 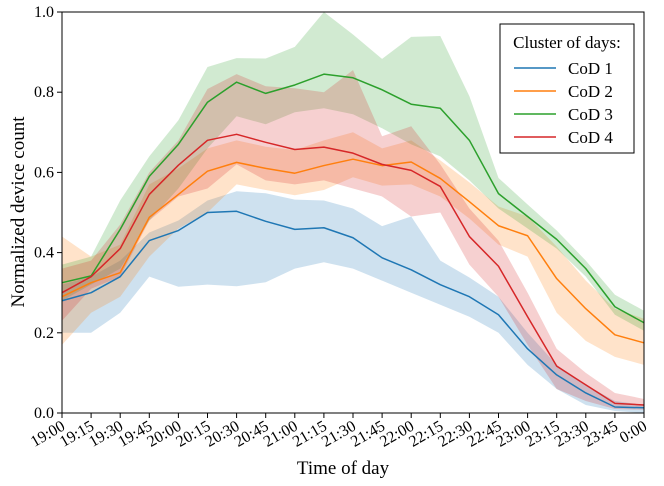 I want to click on x-tick-label: 23:45, so click(x=601, y=434).